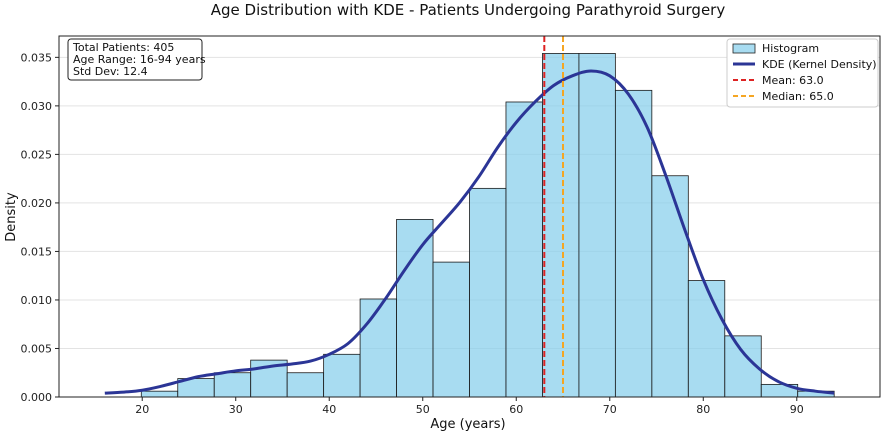 The height and width of the screenshot is (435, 886). What do you see at coordinates (37, 397) in the screenshot?
I see `y-tick-label: 0.000` at bounding box center [37, 397].